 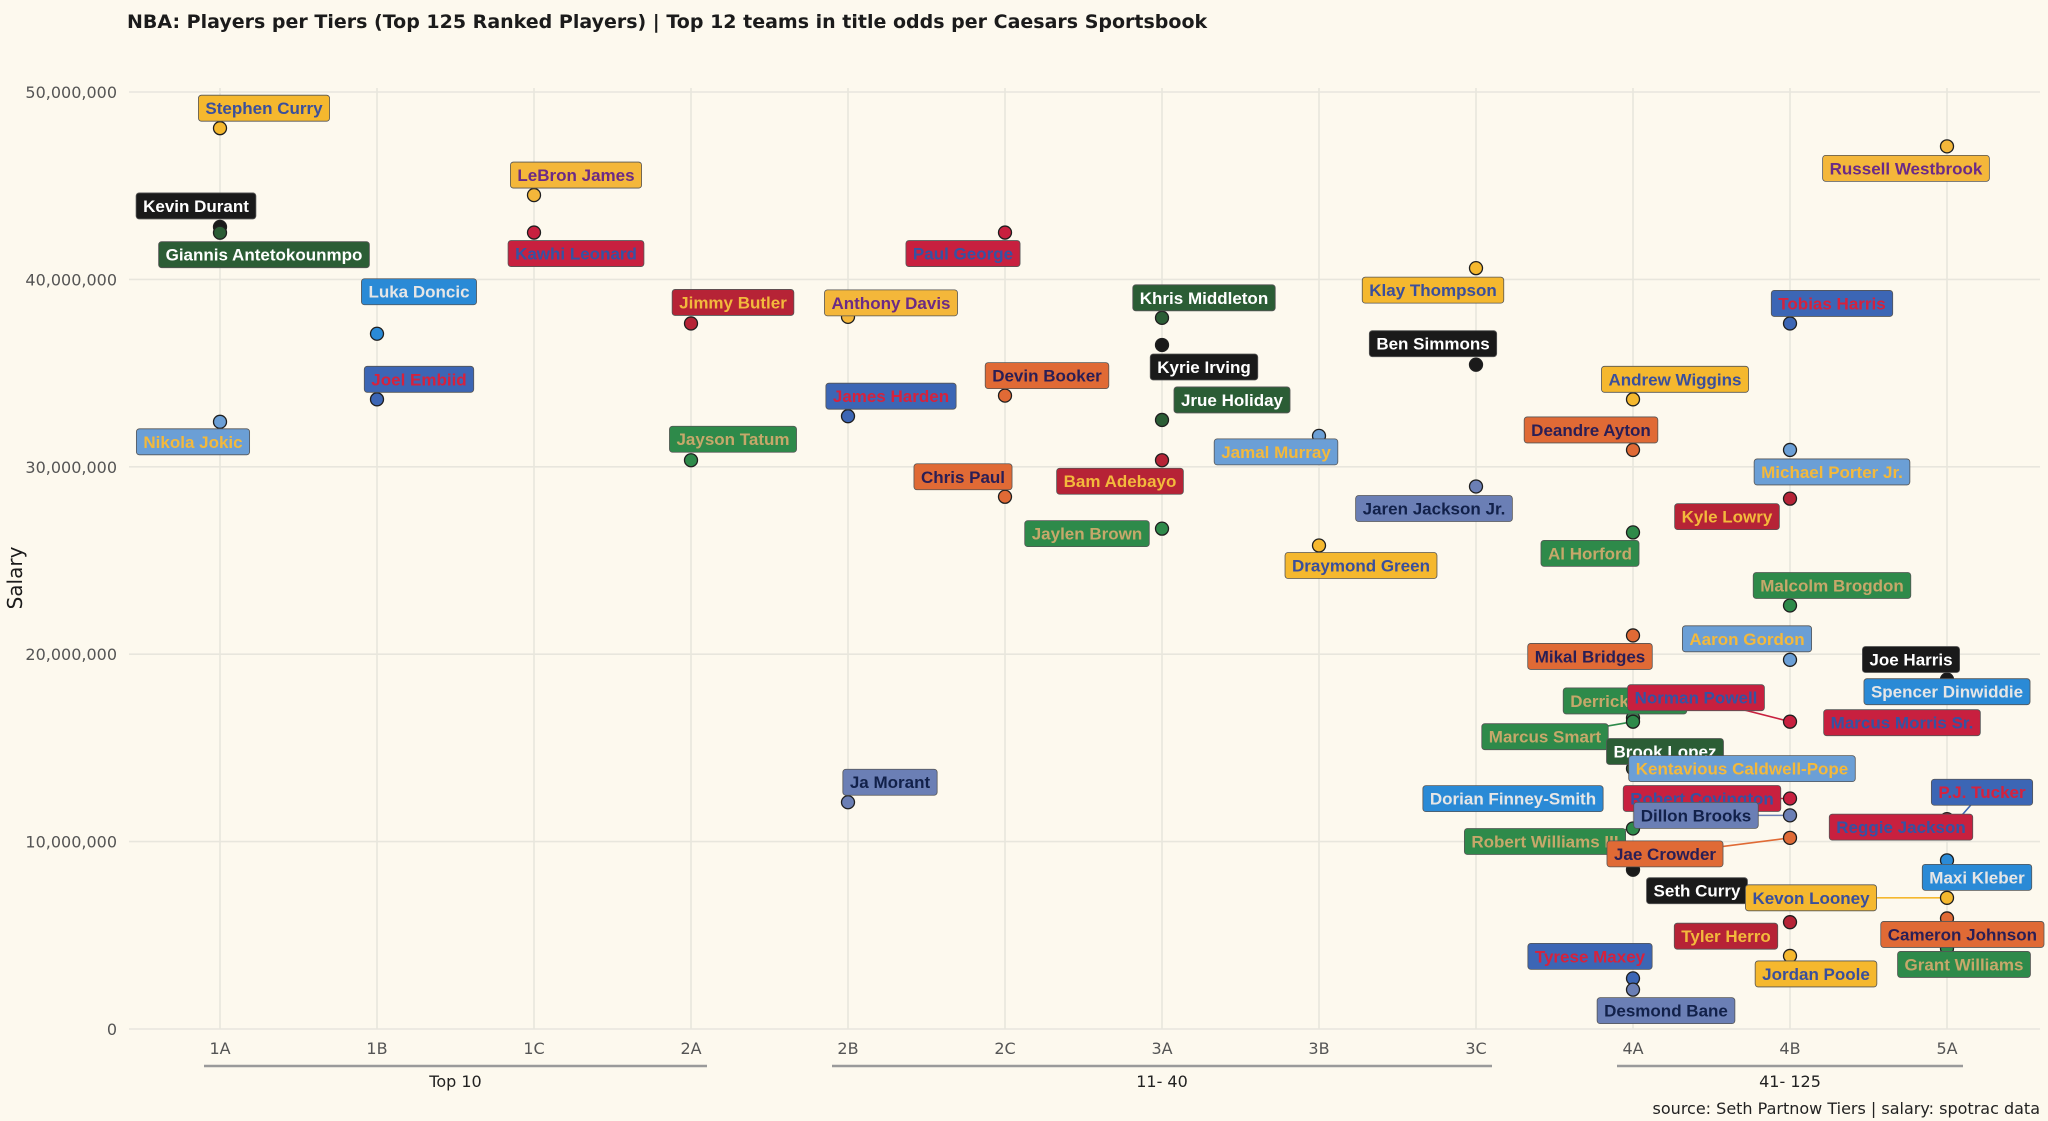 I want to click on player-label: Kyle Lowry, so click(x=1727, y=517).